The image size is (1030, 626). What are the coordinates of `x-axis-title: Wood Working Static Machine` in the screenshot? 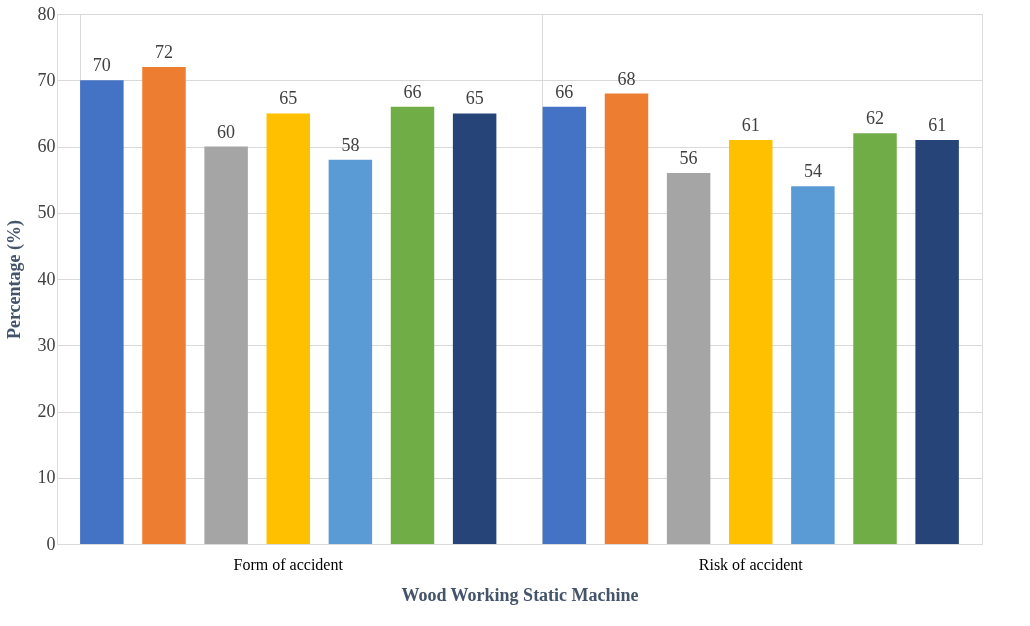 It's located at (520, 594).